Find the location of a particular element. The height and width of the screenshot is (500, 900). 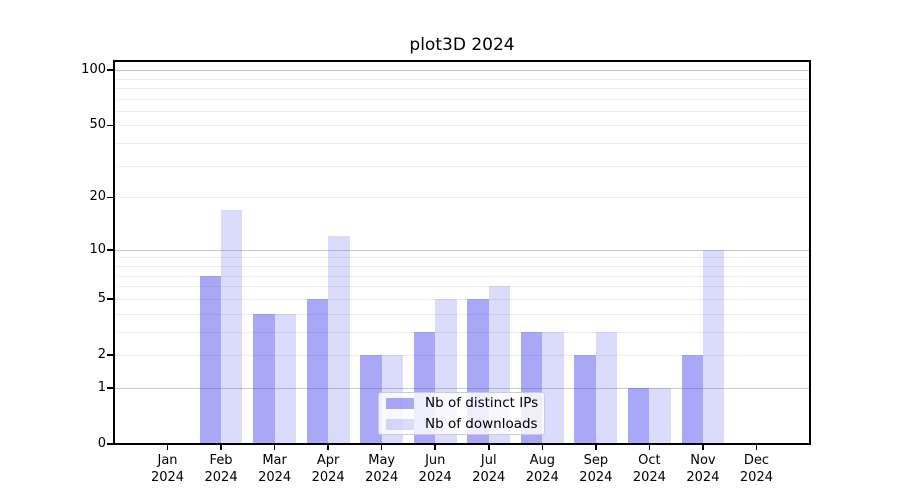

legend: Nb of distinct IPs Nb of downloads is located at coordinates (461, 413).